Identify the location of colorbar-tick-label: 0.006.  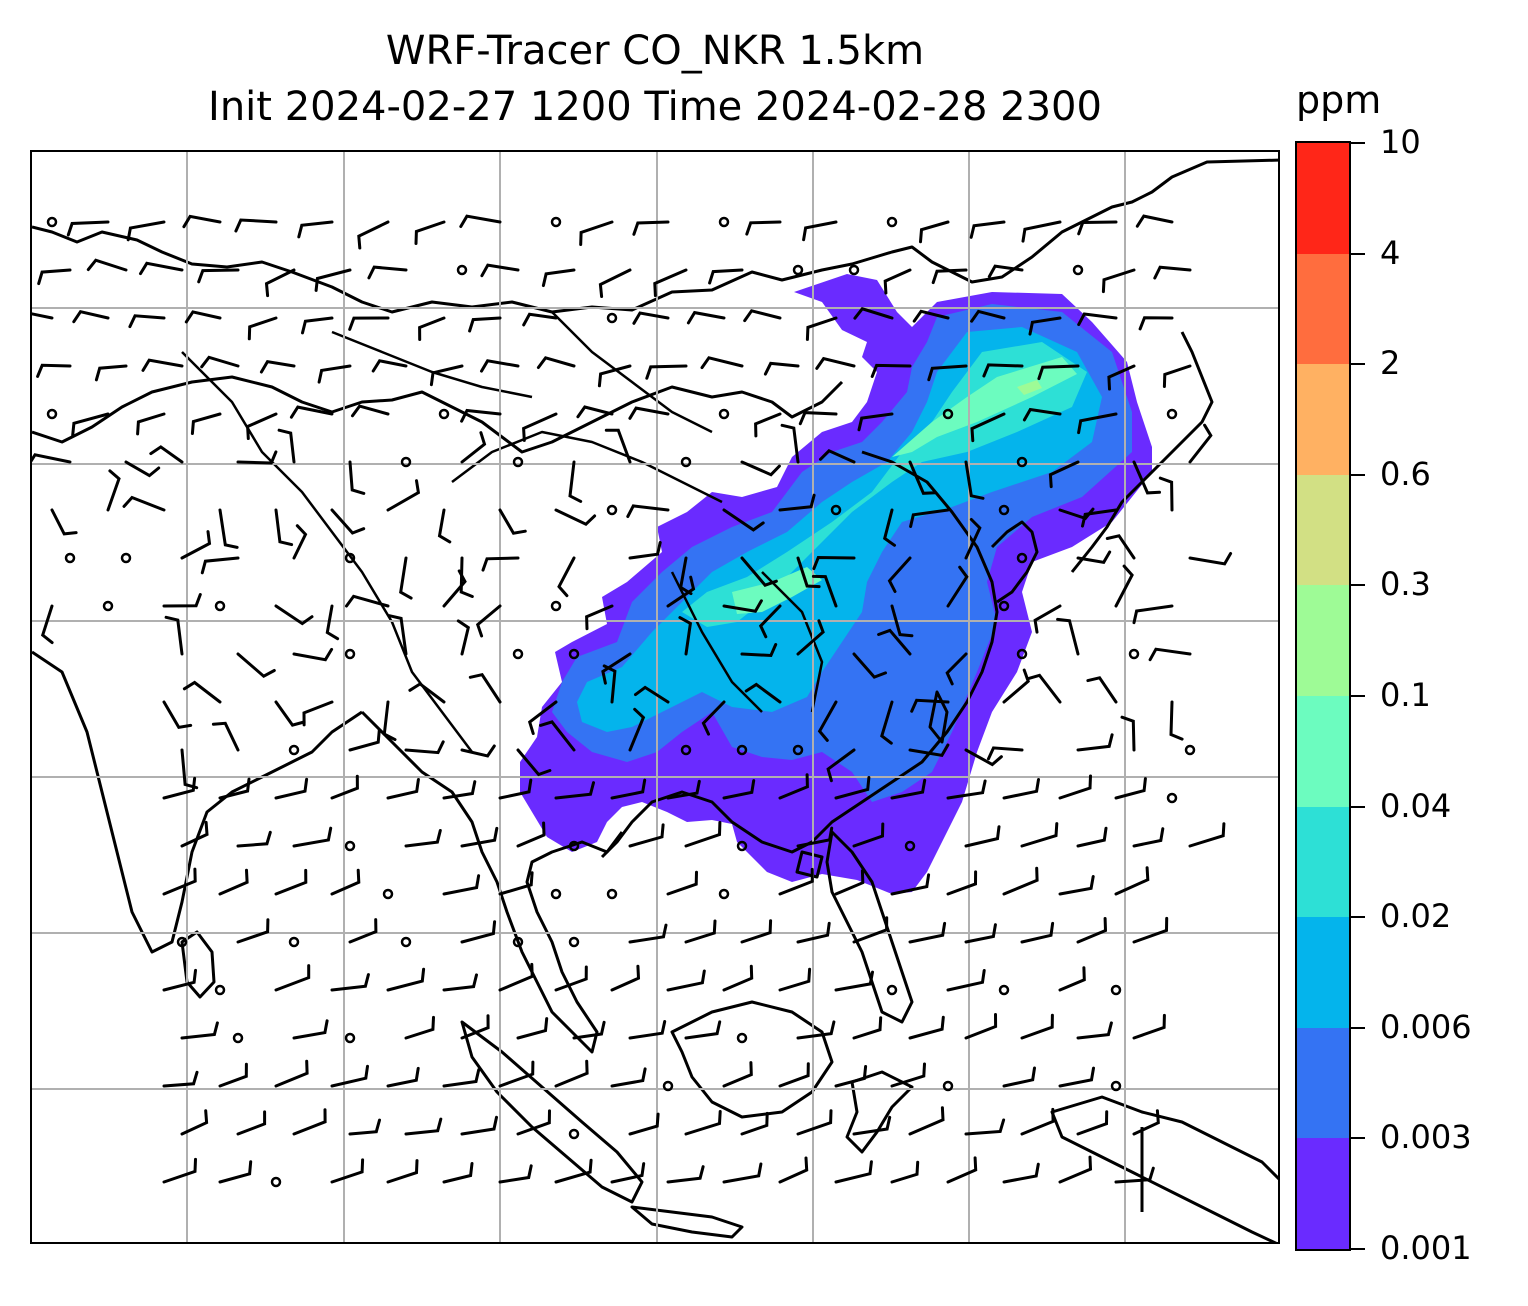
(1426, 1026).